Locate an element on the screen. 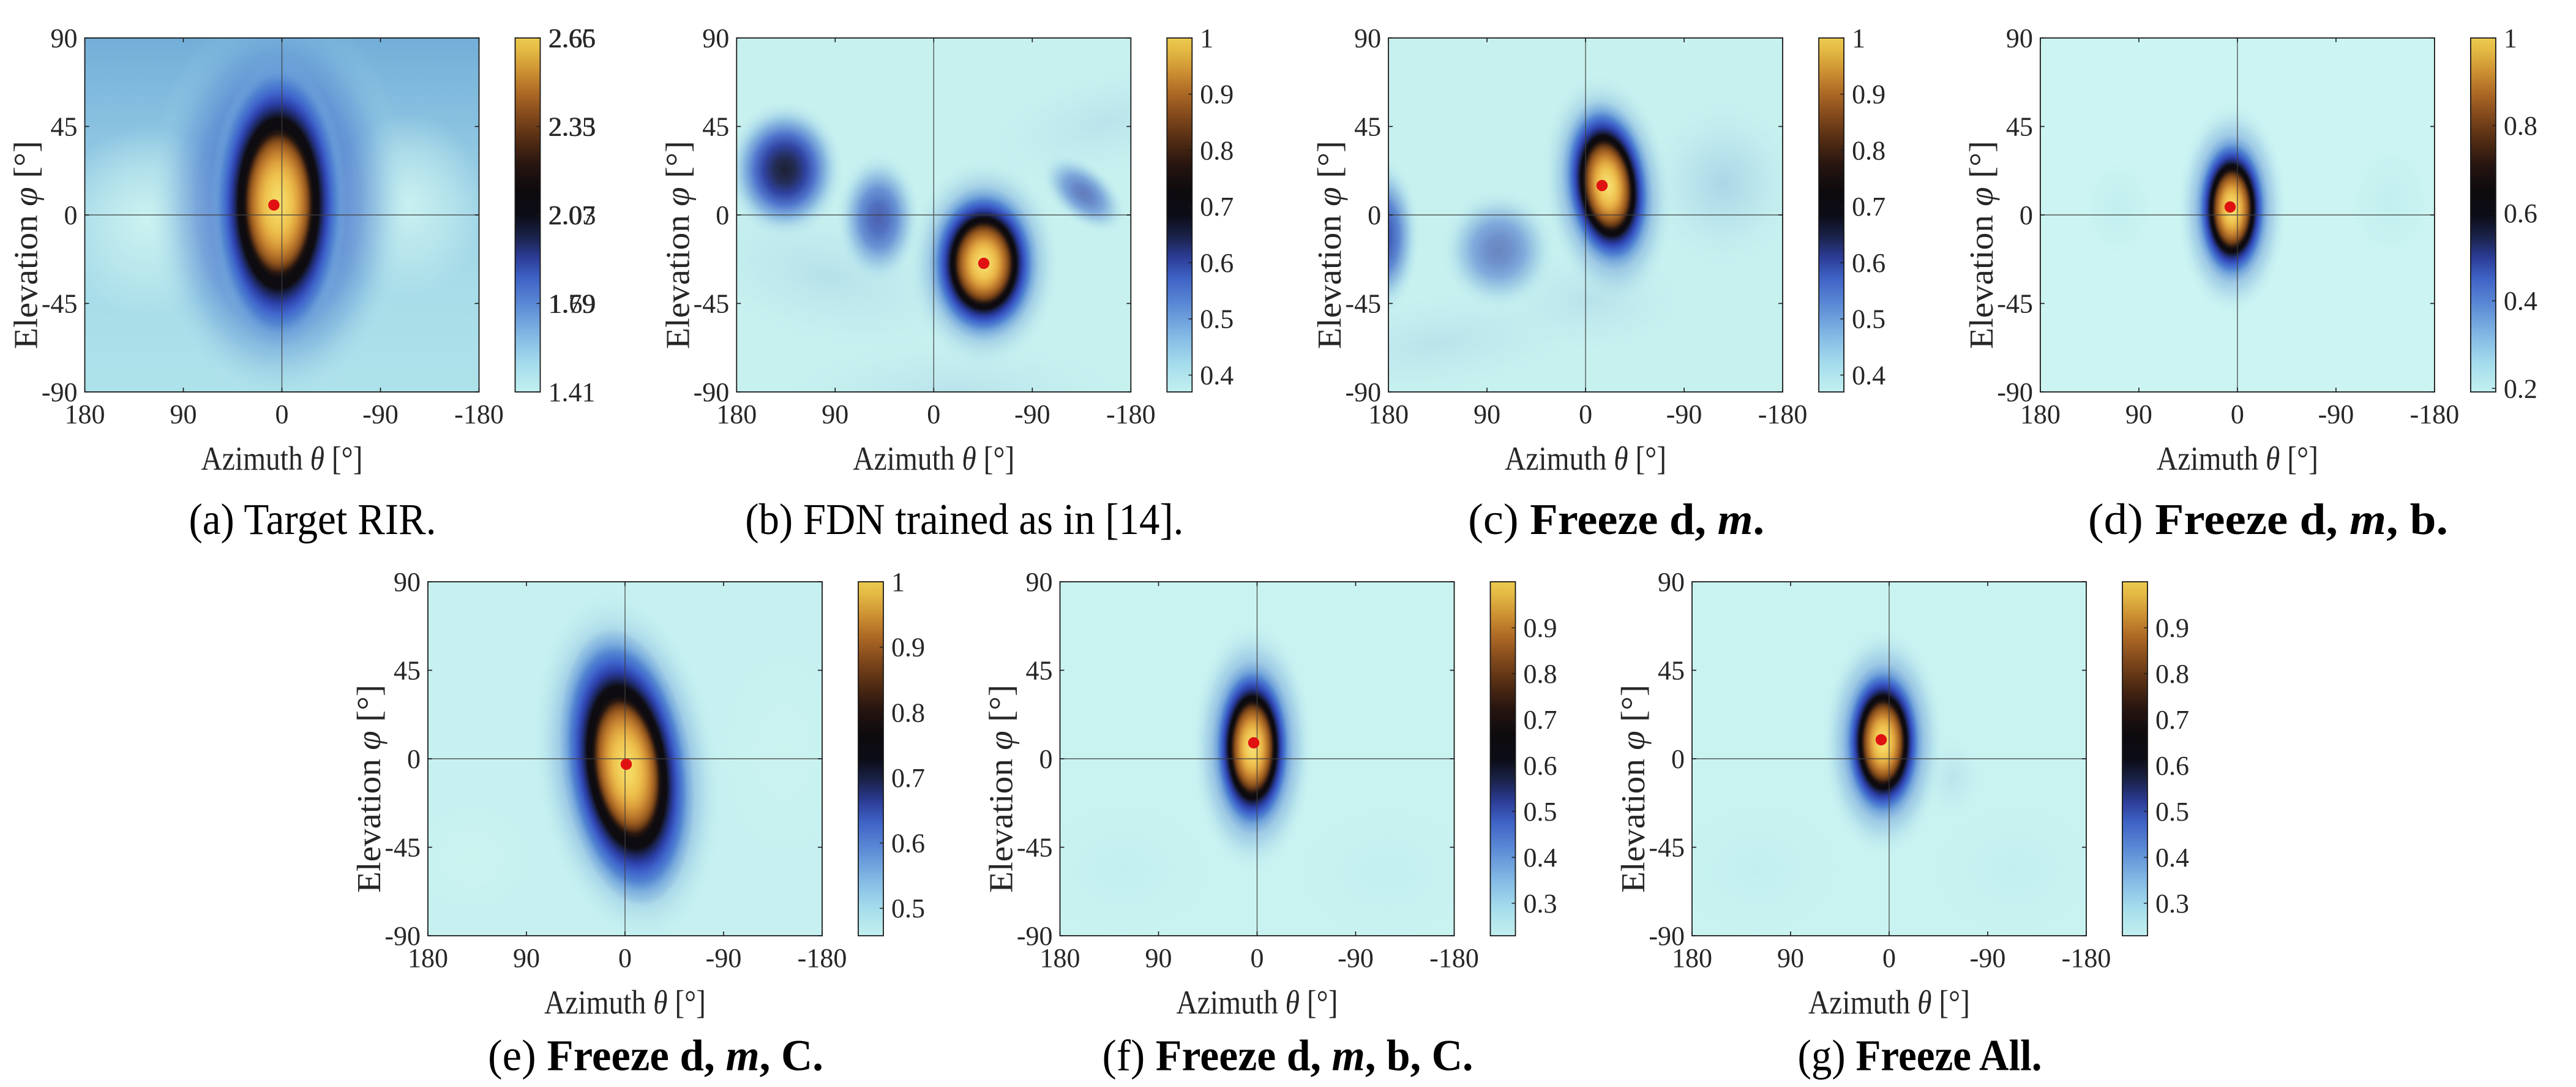  svg-text: 1.69 is located at coordinates (572, 304).